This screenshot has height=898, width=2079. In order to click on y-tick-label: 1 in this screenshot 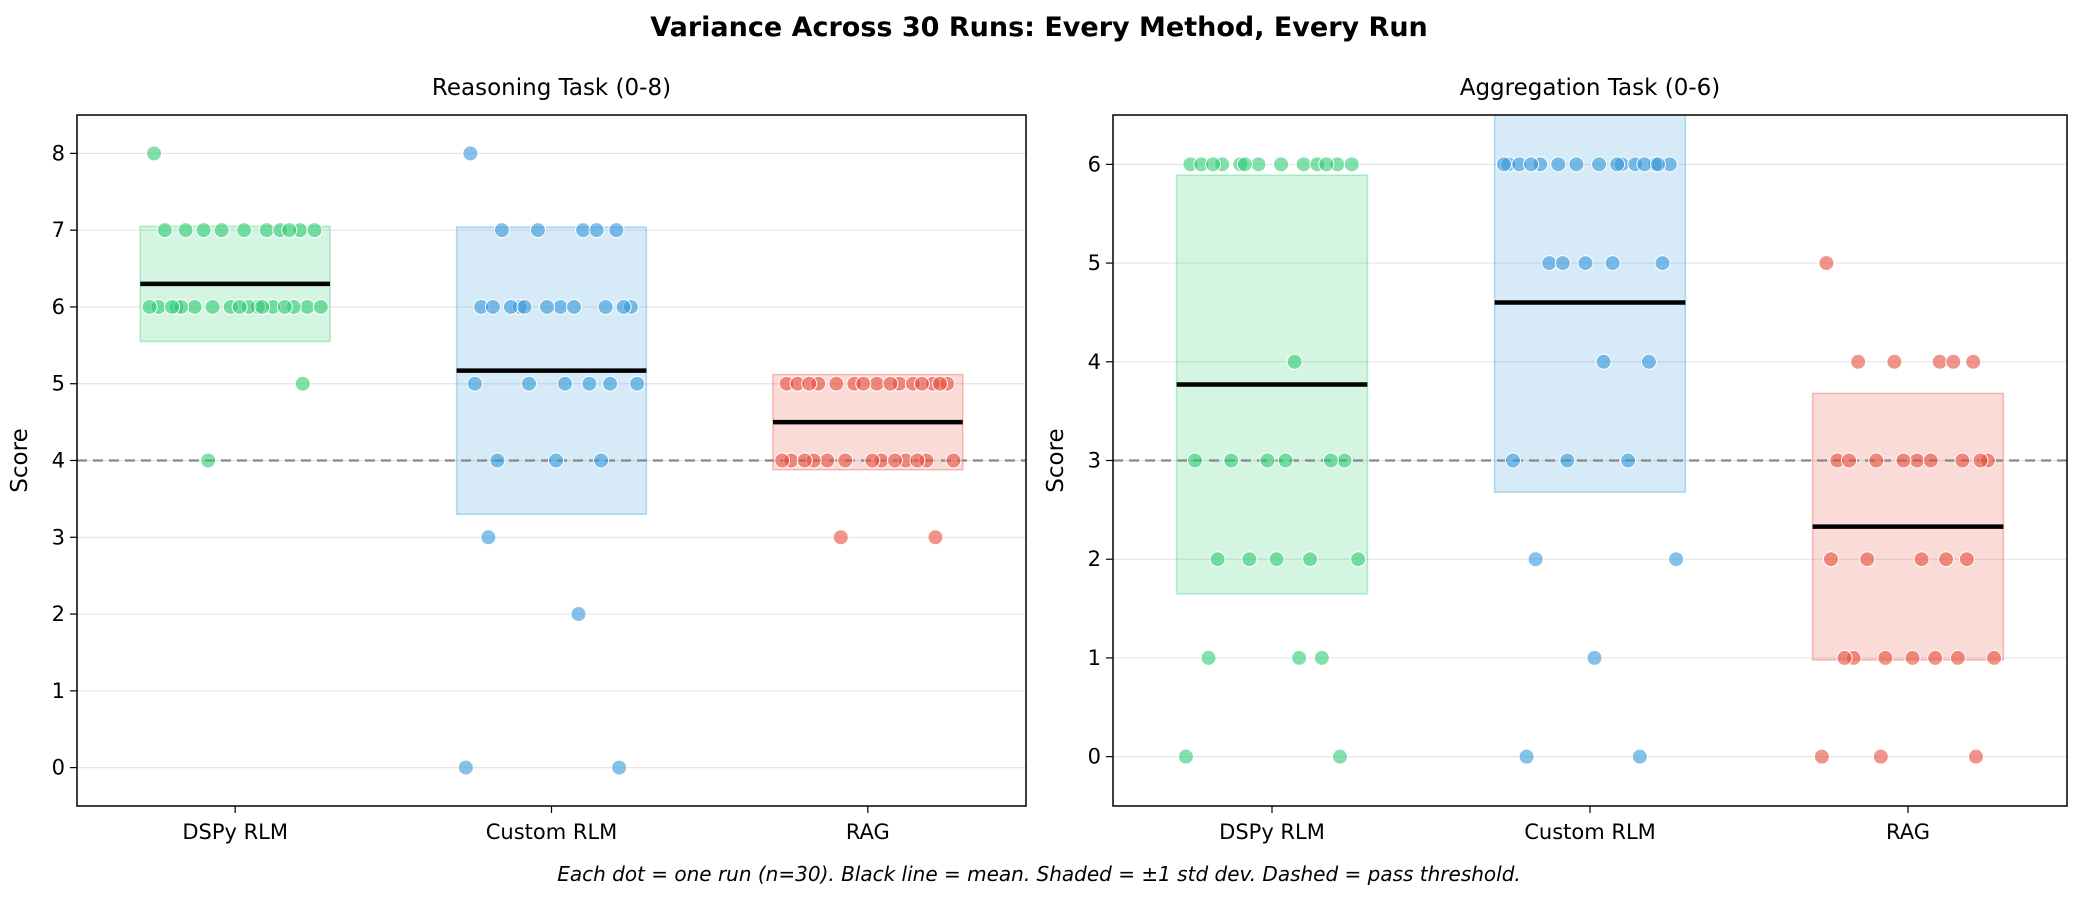, I will do `click(58, 691)`.